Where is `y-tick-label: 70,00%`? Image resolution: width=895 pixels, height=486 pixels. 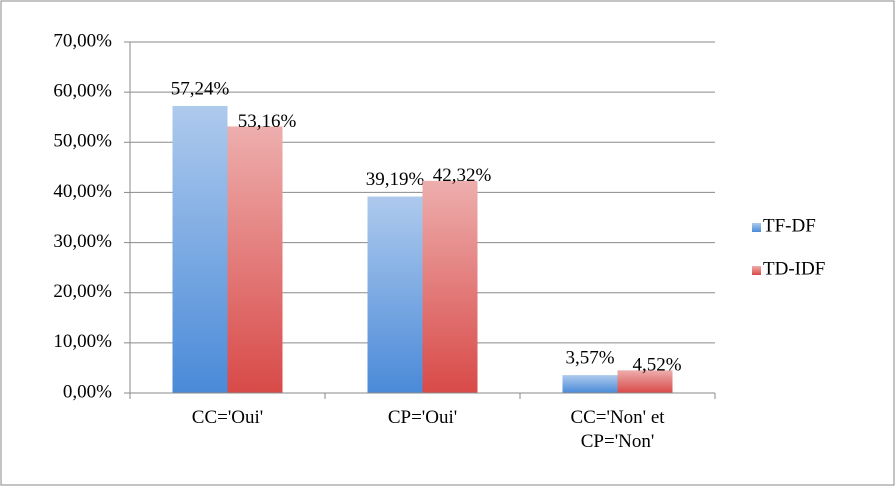 y-tick-label: 70,00% is located at coordinates (82, 40).